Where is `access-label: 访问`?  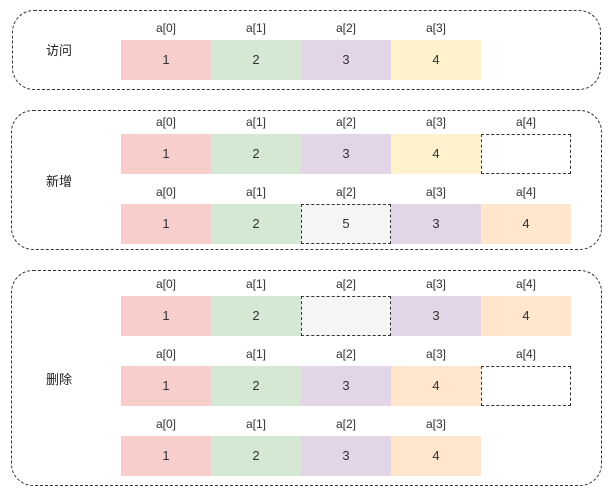
access-label: 访问 is located at coordinates (59, 50).